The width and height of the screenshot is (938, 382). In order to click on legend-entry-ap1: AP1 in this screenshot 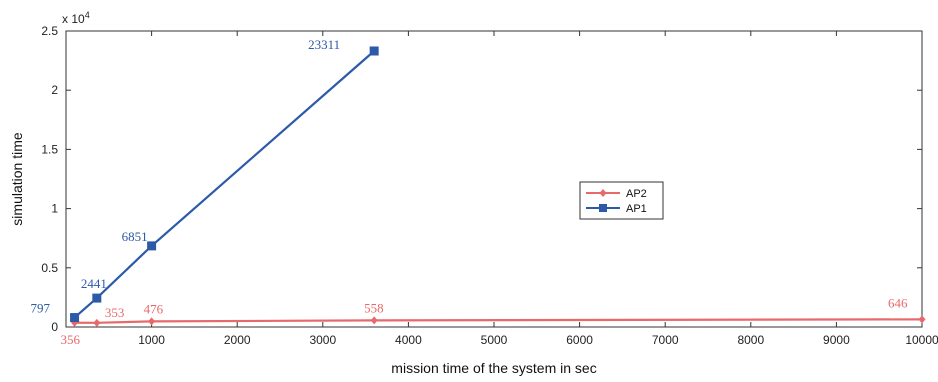, I will do `click(616, 209)`.